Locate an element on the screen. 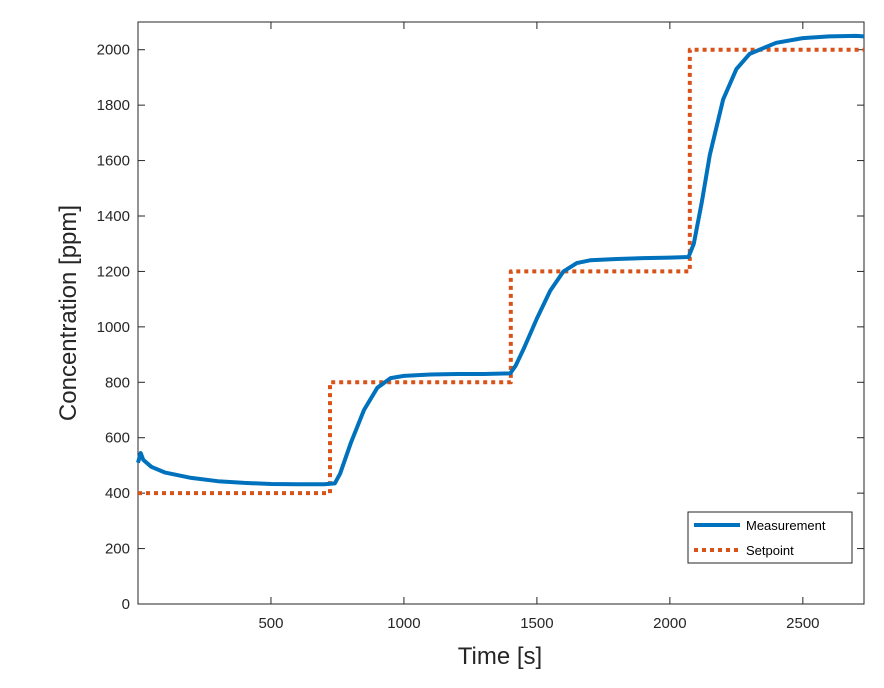 This screenshot has width=884, height=688. y-tick-label: 600 is located at coordinates (117, 438).